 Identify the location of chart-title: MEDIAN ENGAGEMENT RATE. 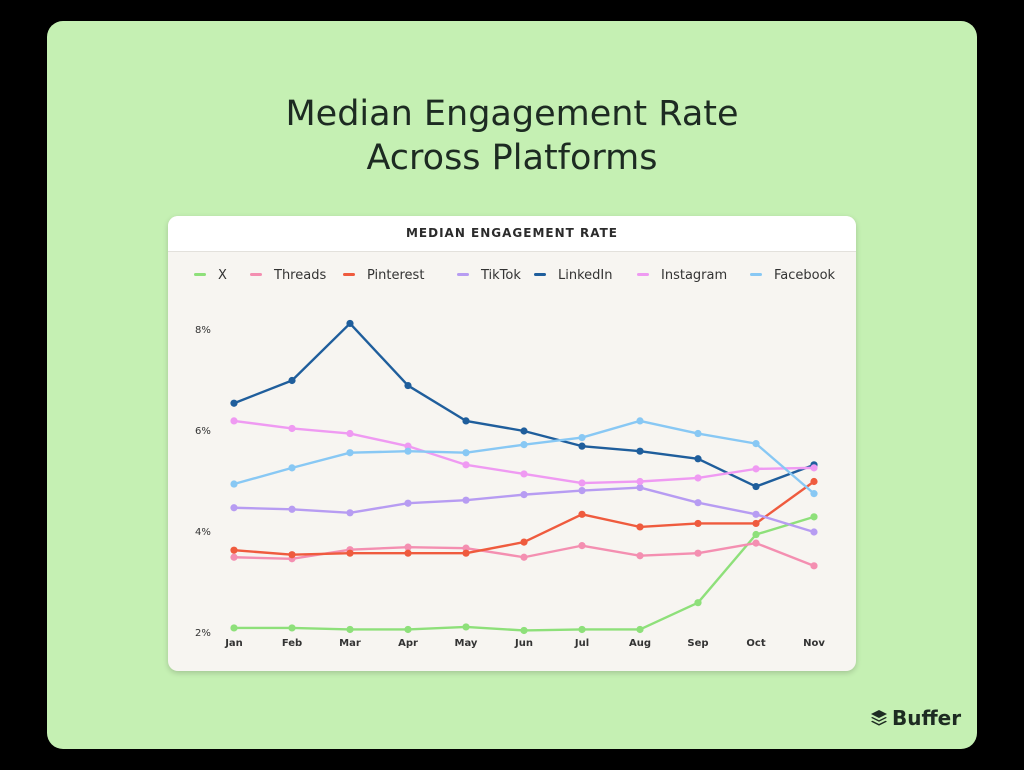
(512, 234).